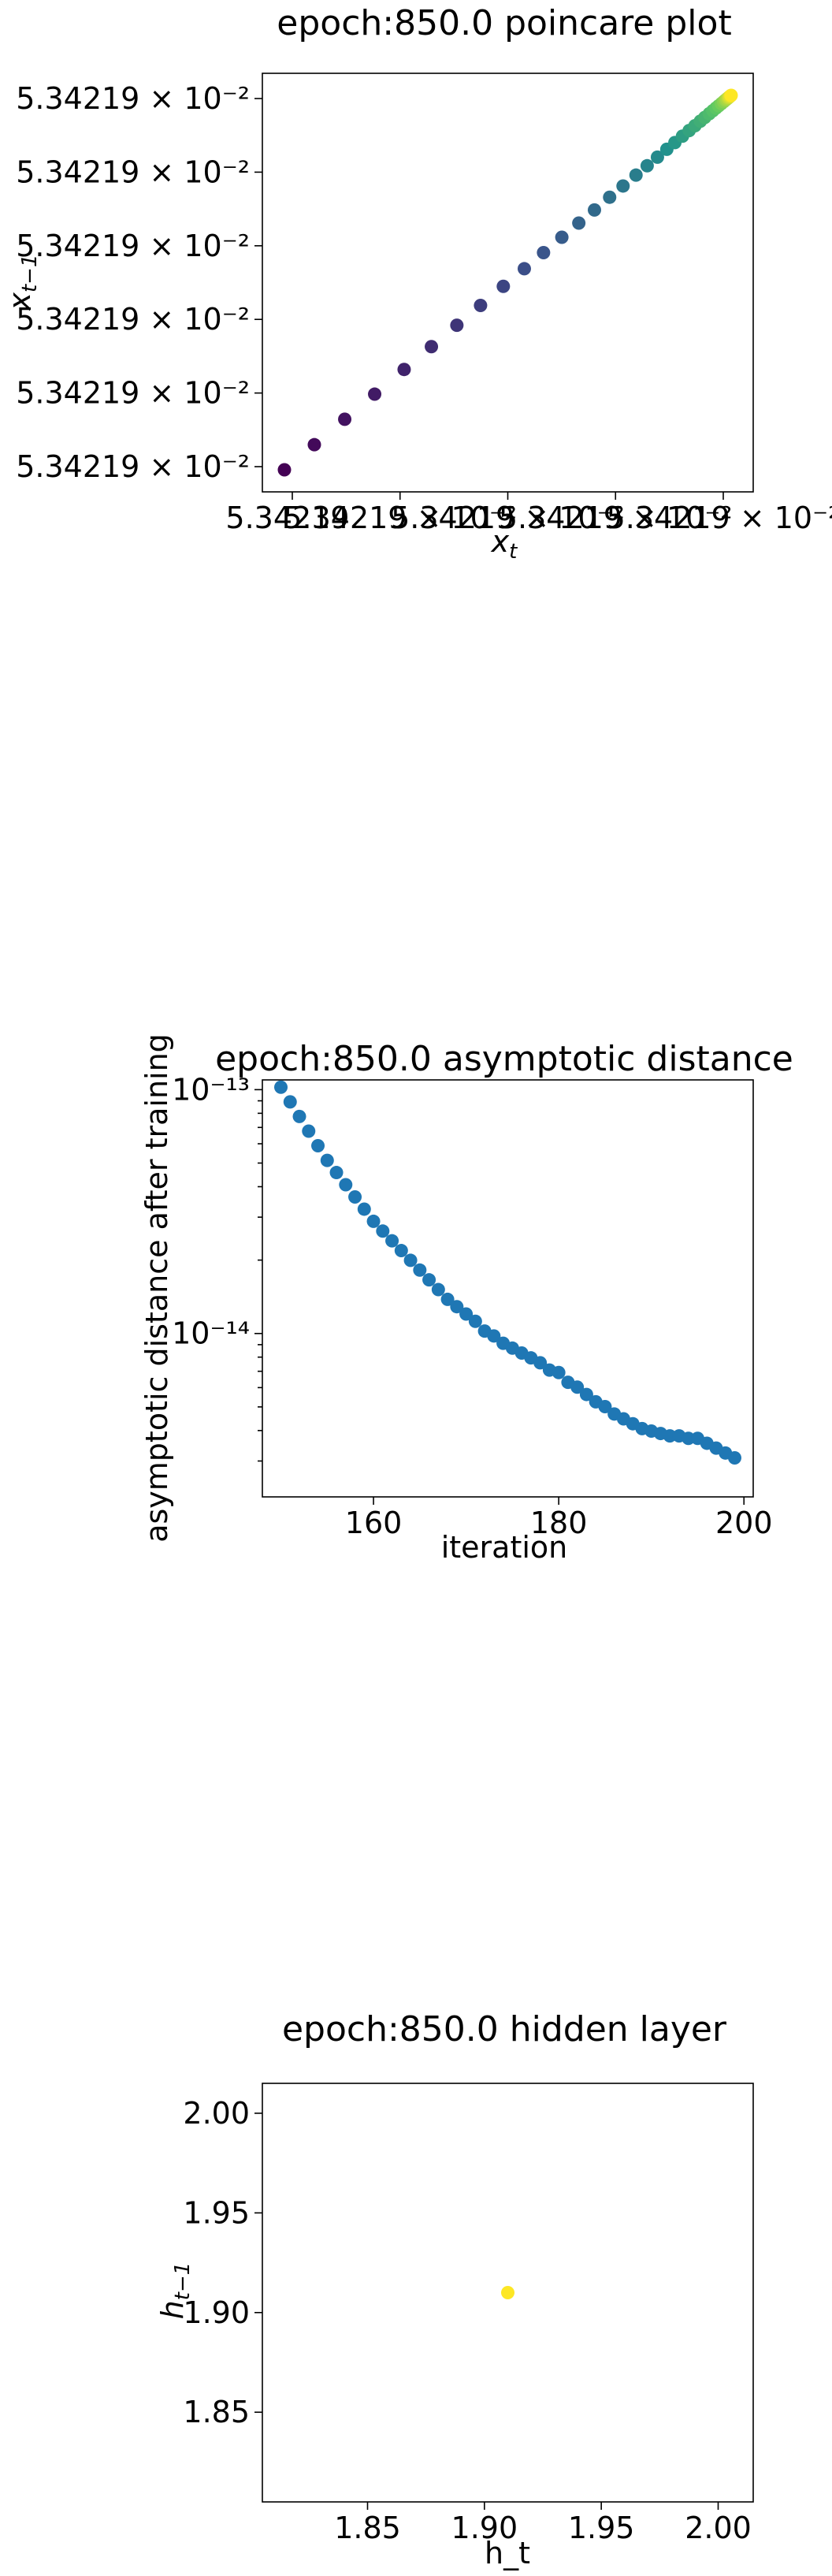 The height and width of the screenshot is (2576, 832). I want to click on poincare-title: epoch:850.0 poincare plot, so click(504, 23).